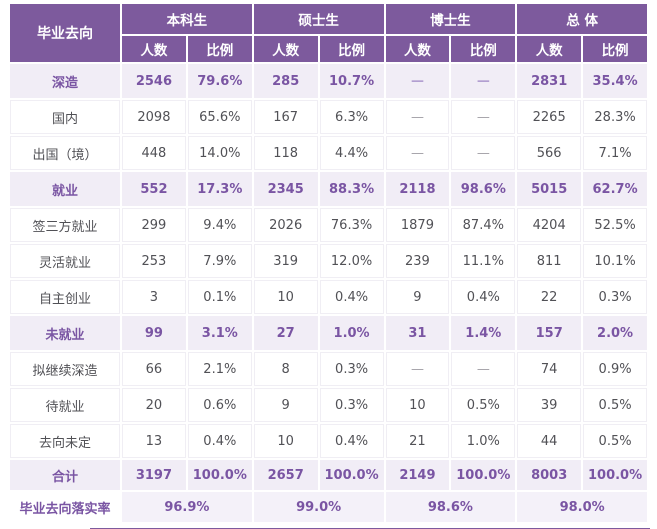 This screenshot has width=657, height=529. What do you see at coordinates (65, 441) in the screenshot?
I see `row-label: 去向未定` at bounding box center [65, 441].